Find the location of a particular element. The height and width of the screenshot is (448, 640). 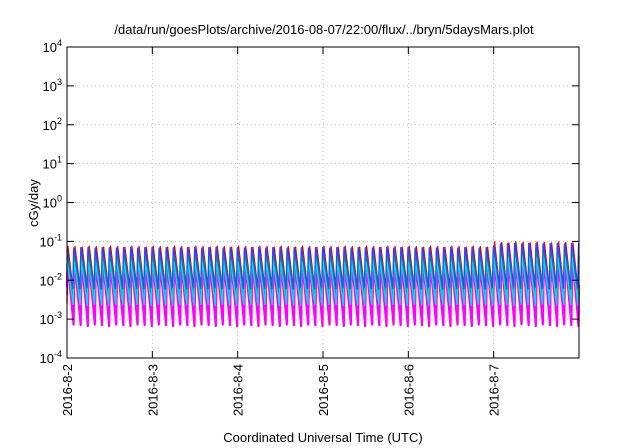

y-tick-label: 10³ is located at coordinates (52, 85).